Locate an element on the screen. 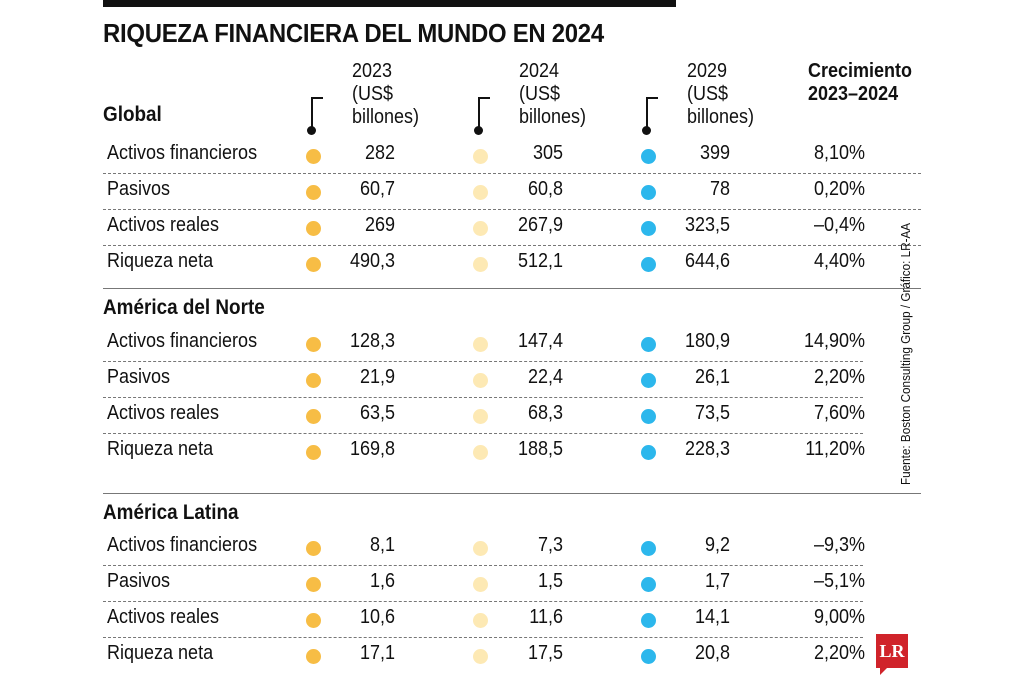  value-2023: 169,8 is located at coordinates (372, 449).